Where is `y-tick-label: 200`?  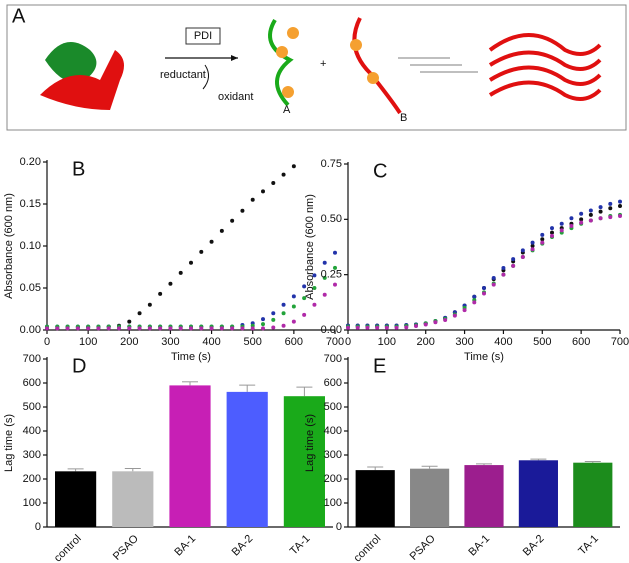 y-tick-label: 200 is located at coordinates (32, 479).